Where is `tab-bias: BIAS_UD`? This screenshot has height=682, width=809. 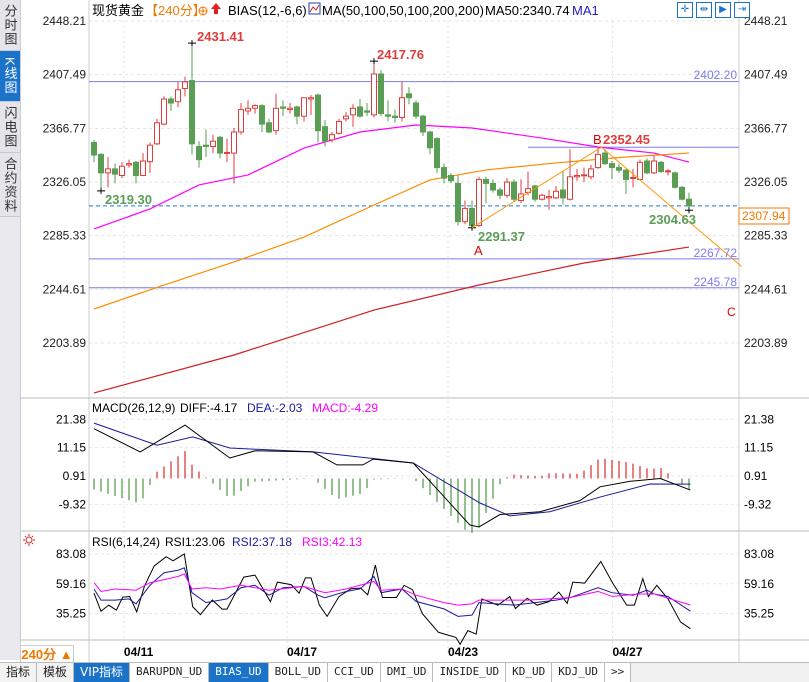
tab-bias: BIAS_UD is located at coordinates (239, 672).